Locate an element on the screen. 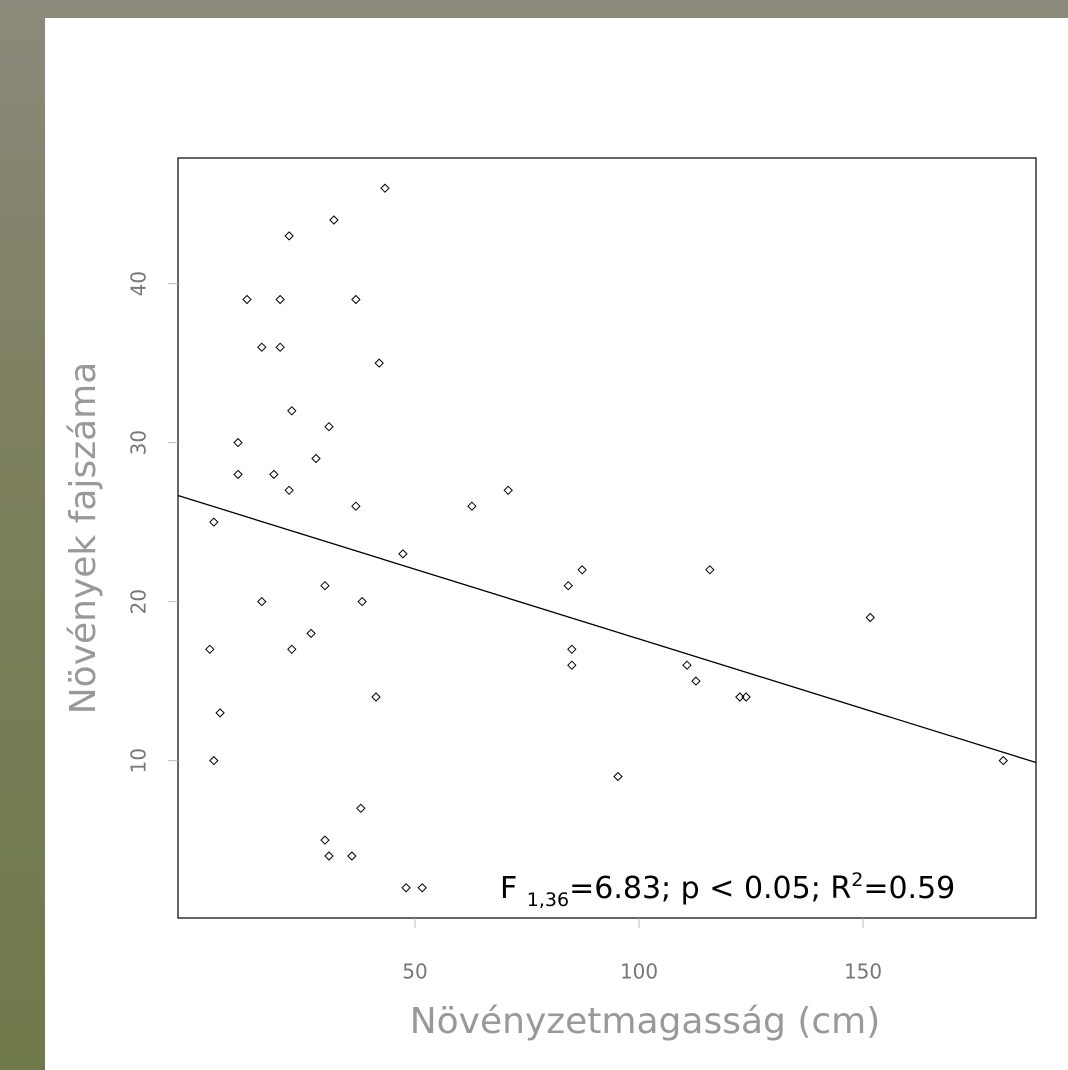  annotation-part: F is located at coordinates (513, 888).